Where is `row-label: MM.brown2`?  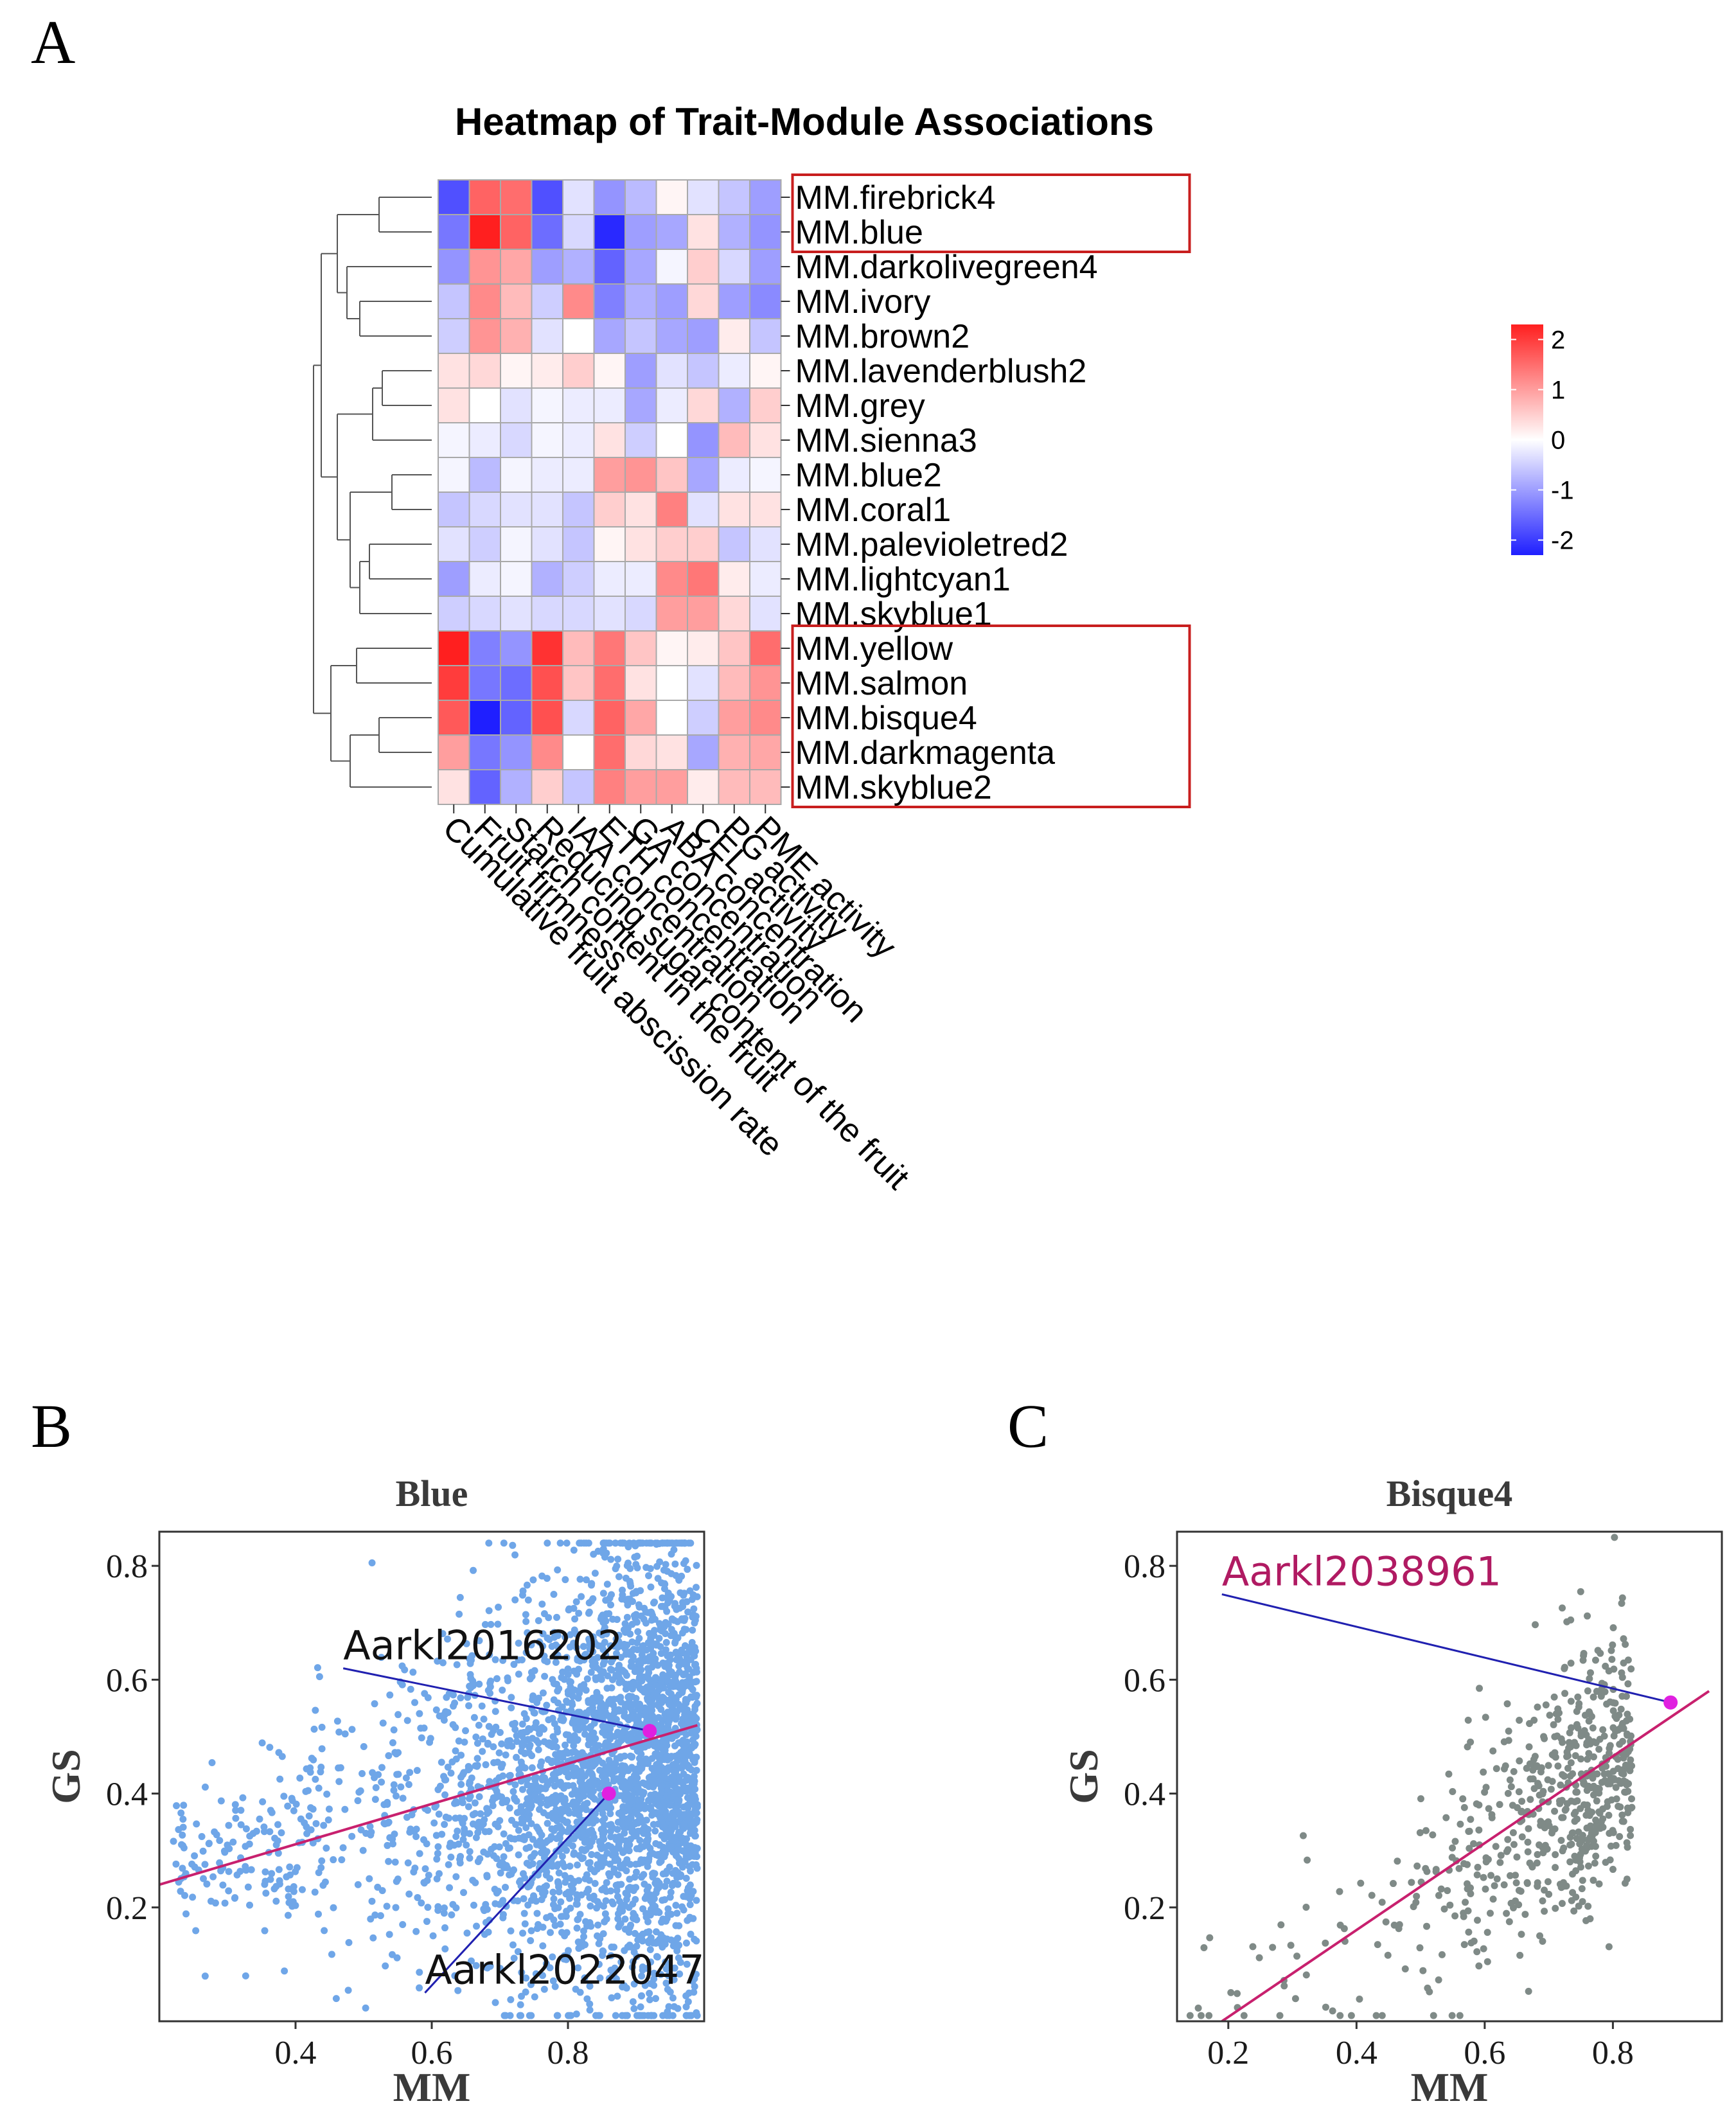 row-label: MM.brown2 is located at coordinates (882, 336).